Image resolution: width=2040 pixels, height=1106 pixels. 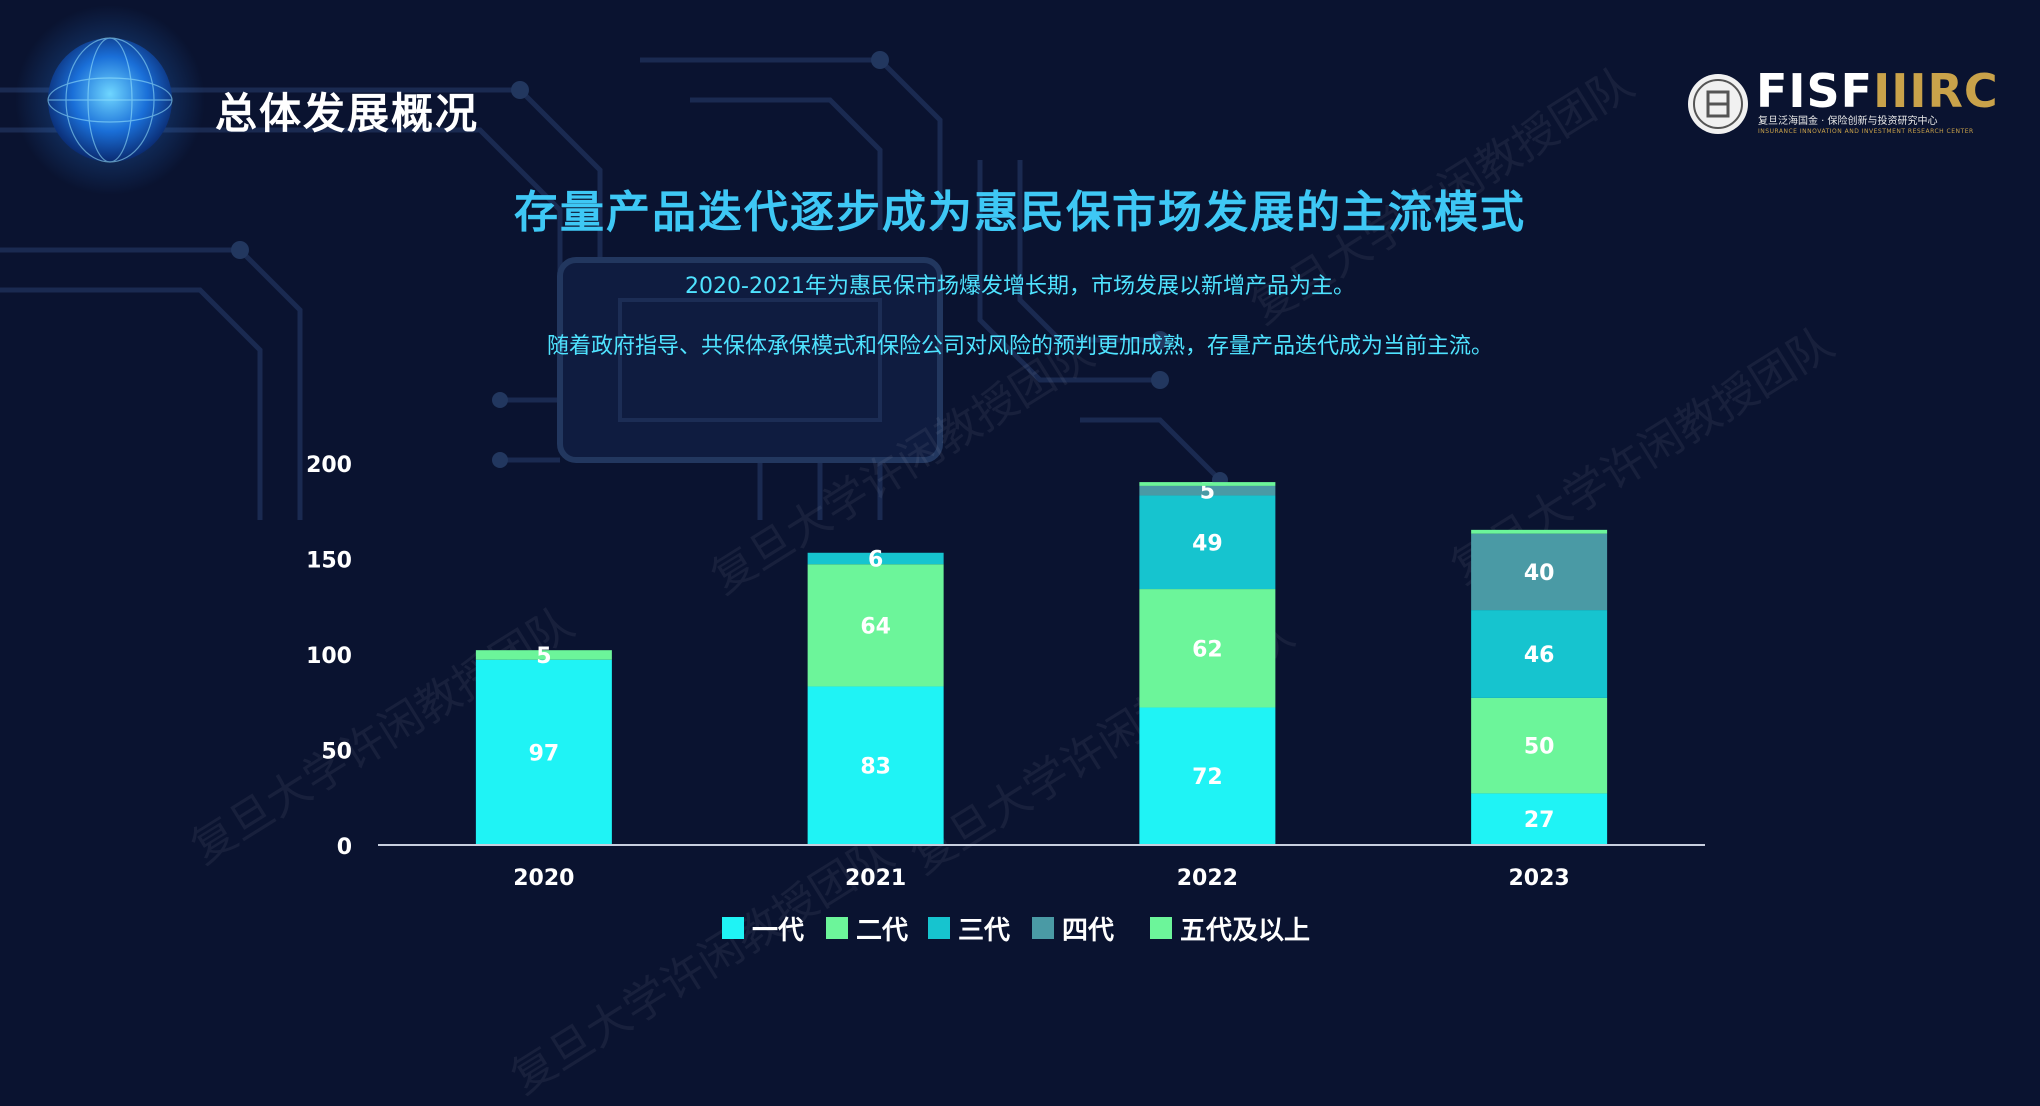 What do you see at coordinates (875, 878) in the screenshot?
I see `x-tick-label: 2021` at bounding box center [875, 878].